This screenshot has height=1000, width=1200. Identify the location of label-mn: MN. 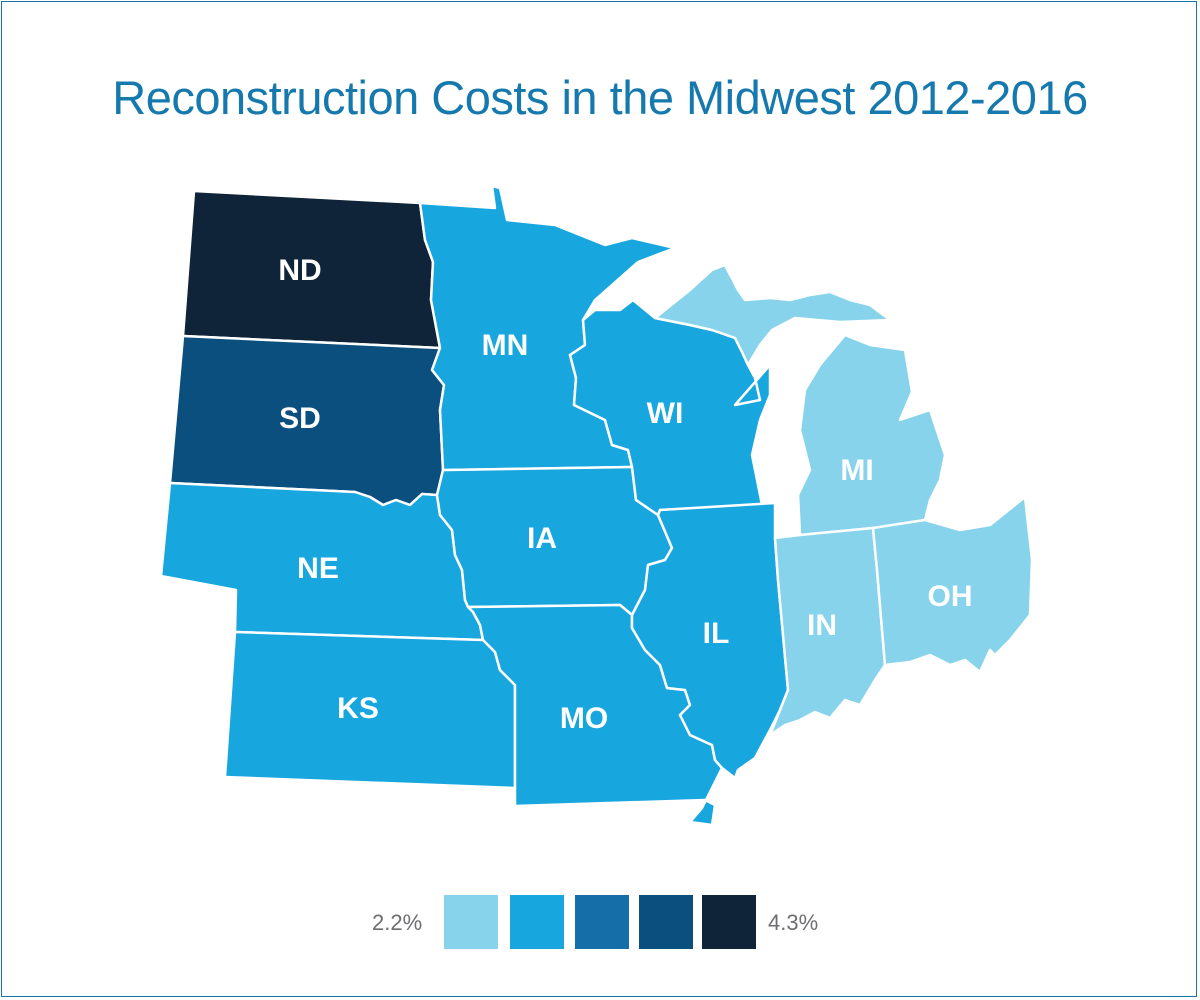
(505, 345).